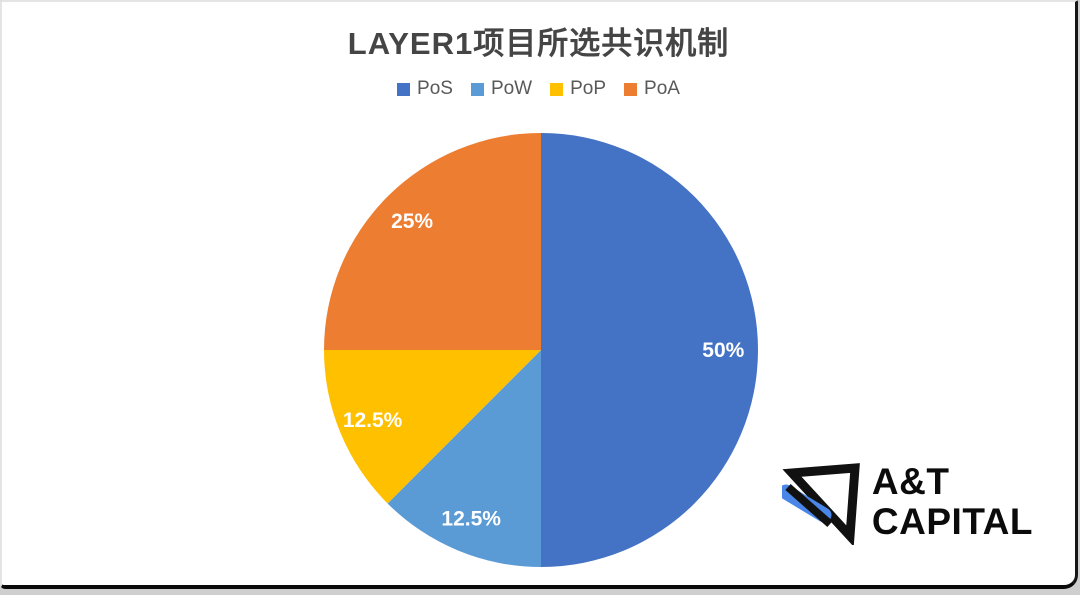 The image size is (1080, 595). I want to click on legend-item-PoP: PoP, so click(578, 89).